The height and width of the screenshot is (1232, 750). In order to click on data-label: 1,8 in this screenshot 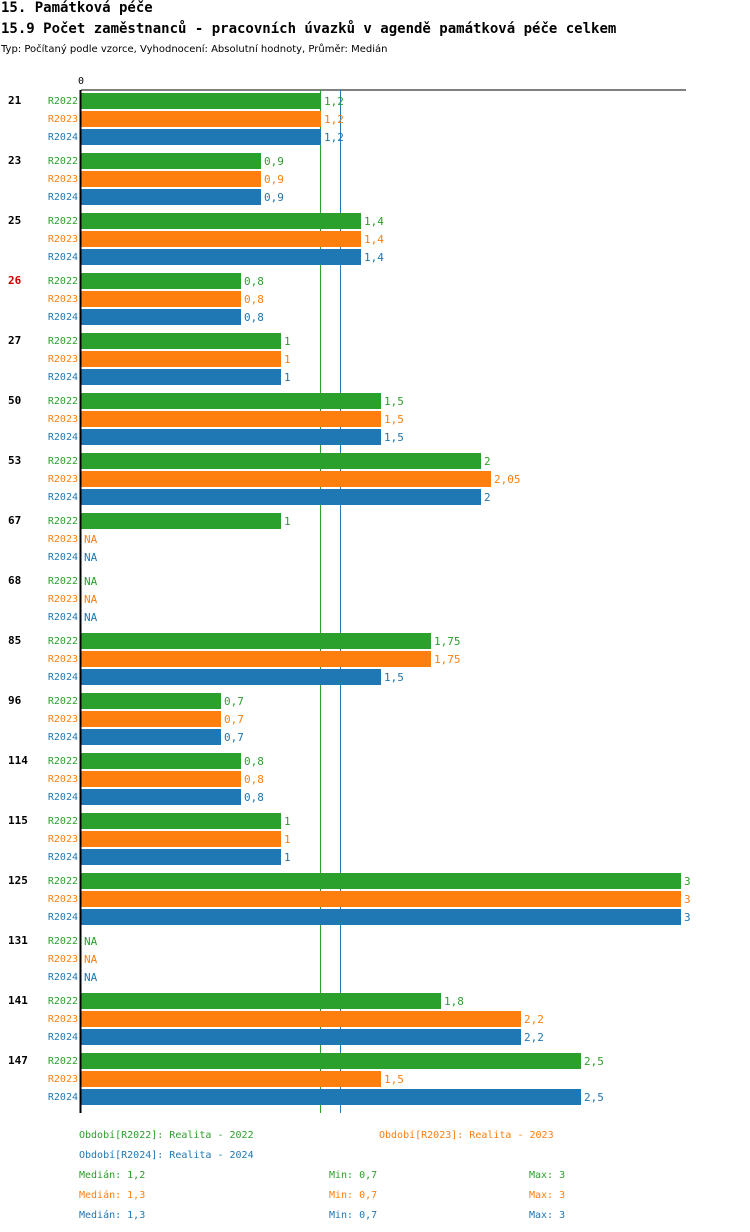, I will do `click(454, 1001)`.